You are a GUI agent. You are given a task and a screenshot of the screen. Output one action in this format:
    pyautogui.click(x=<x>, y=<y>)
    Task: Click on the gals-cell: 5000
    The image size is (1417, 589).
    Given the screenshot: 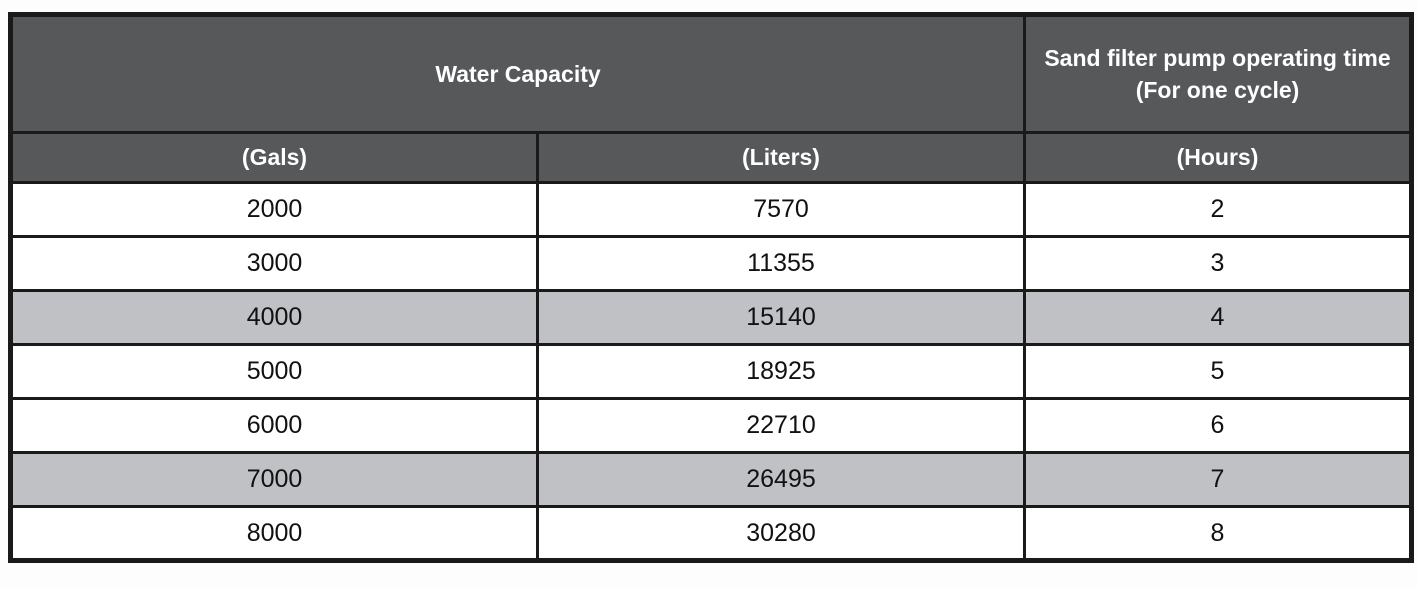 What is the action you would take?
    pyautogui.click(x=274, y=371)
    